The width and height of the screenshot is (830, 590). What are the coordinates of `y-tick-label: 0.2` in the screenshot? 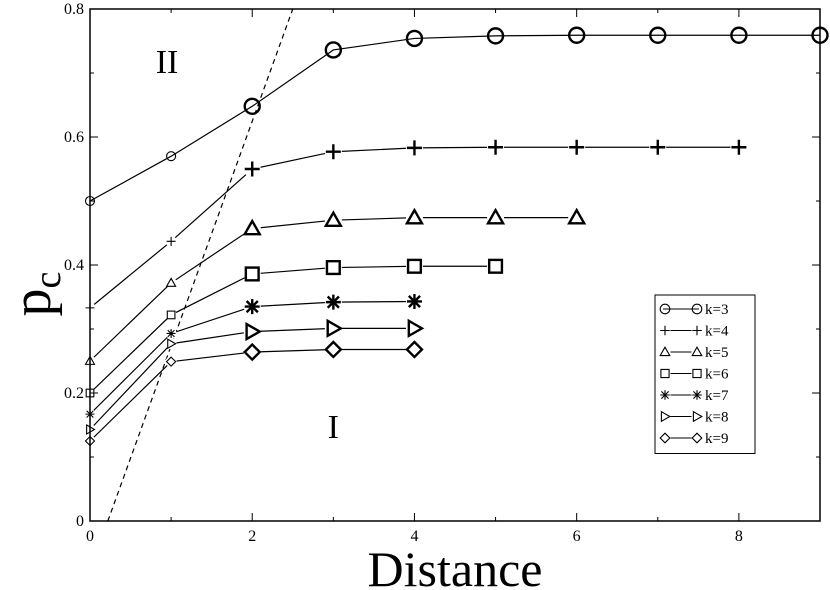 It's located at (74, 393).